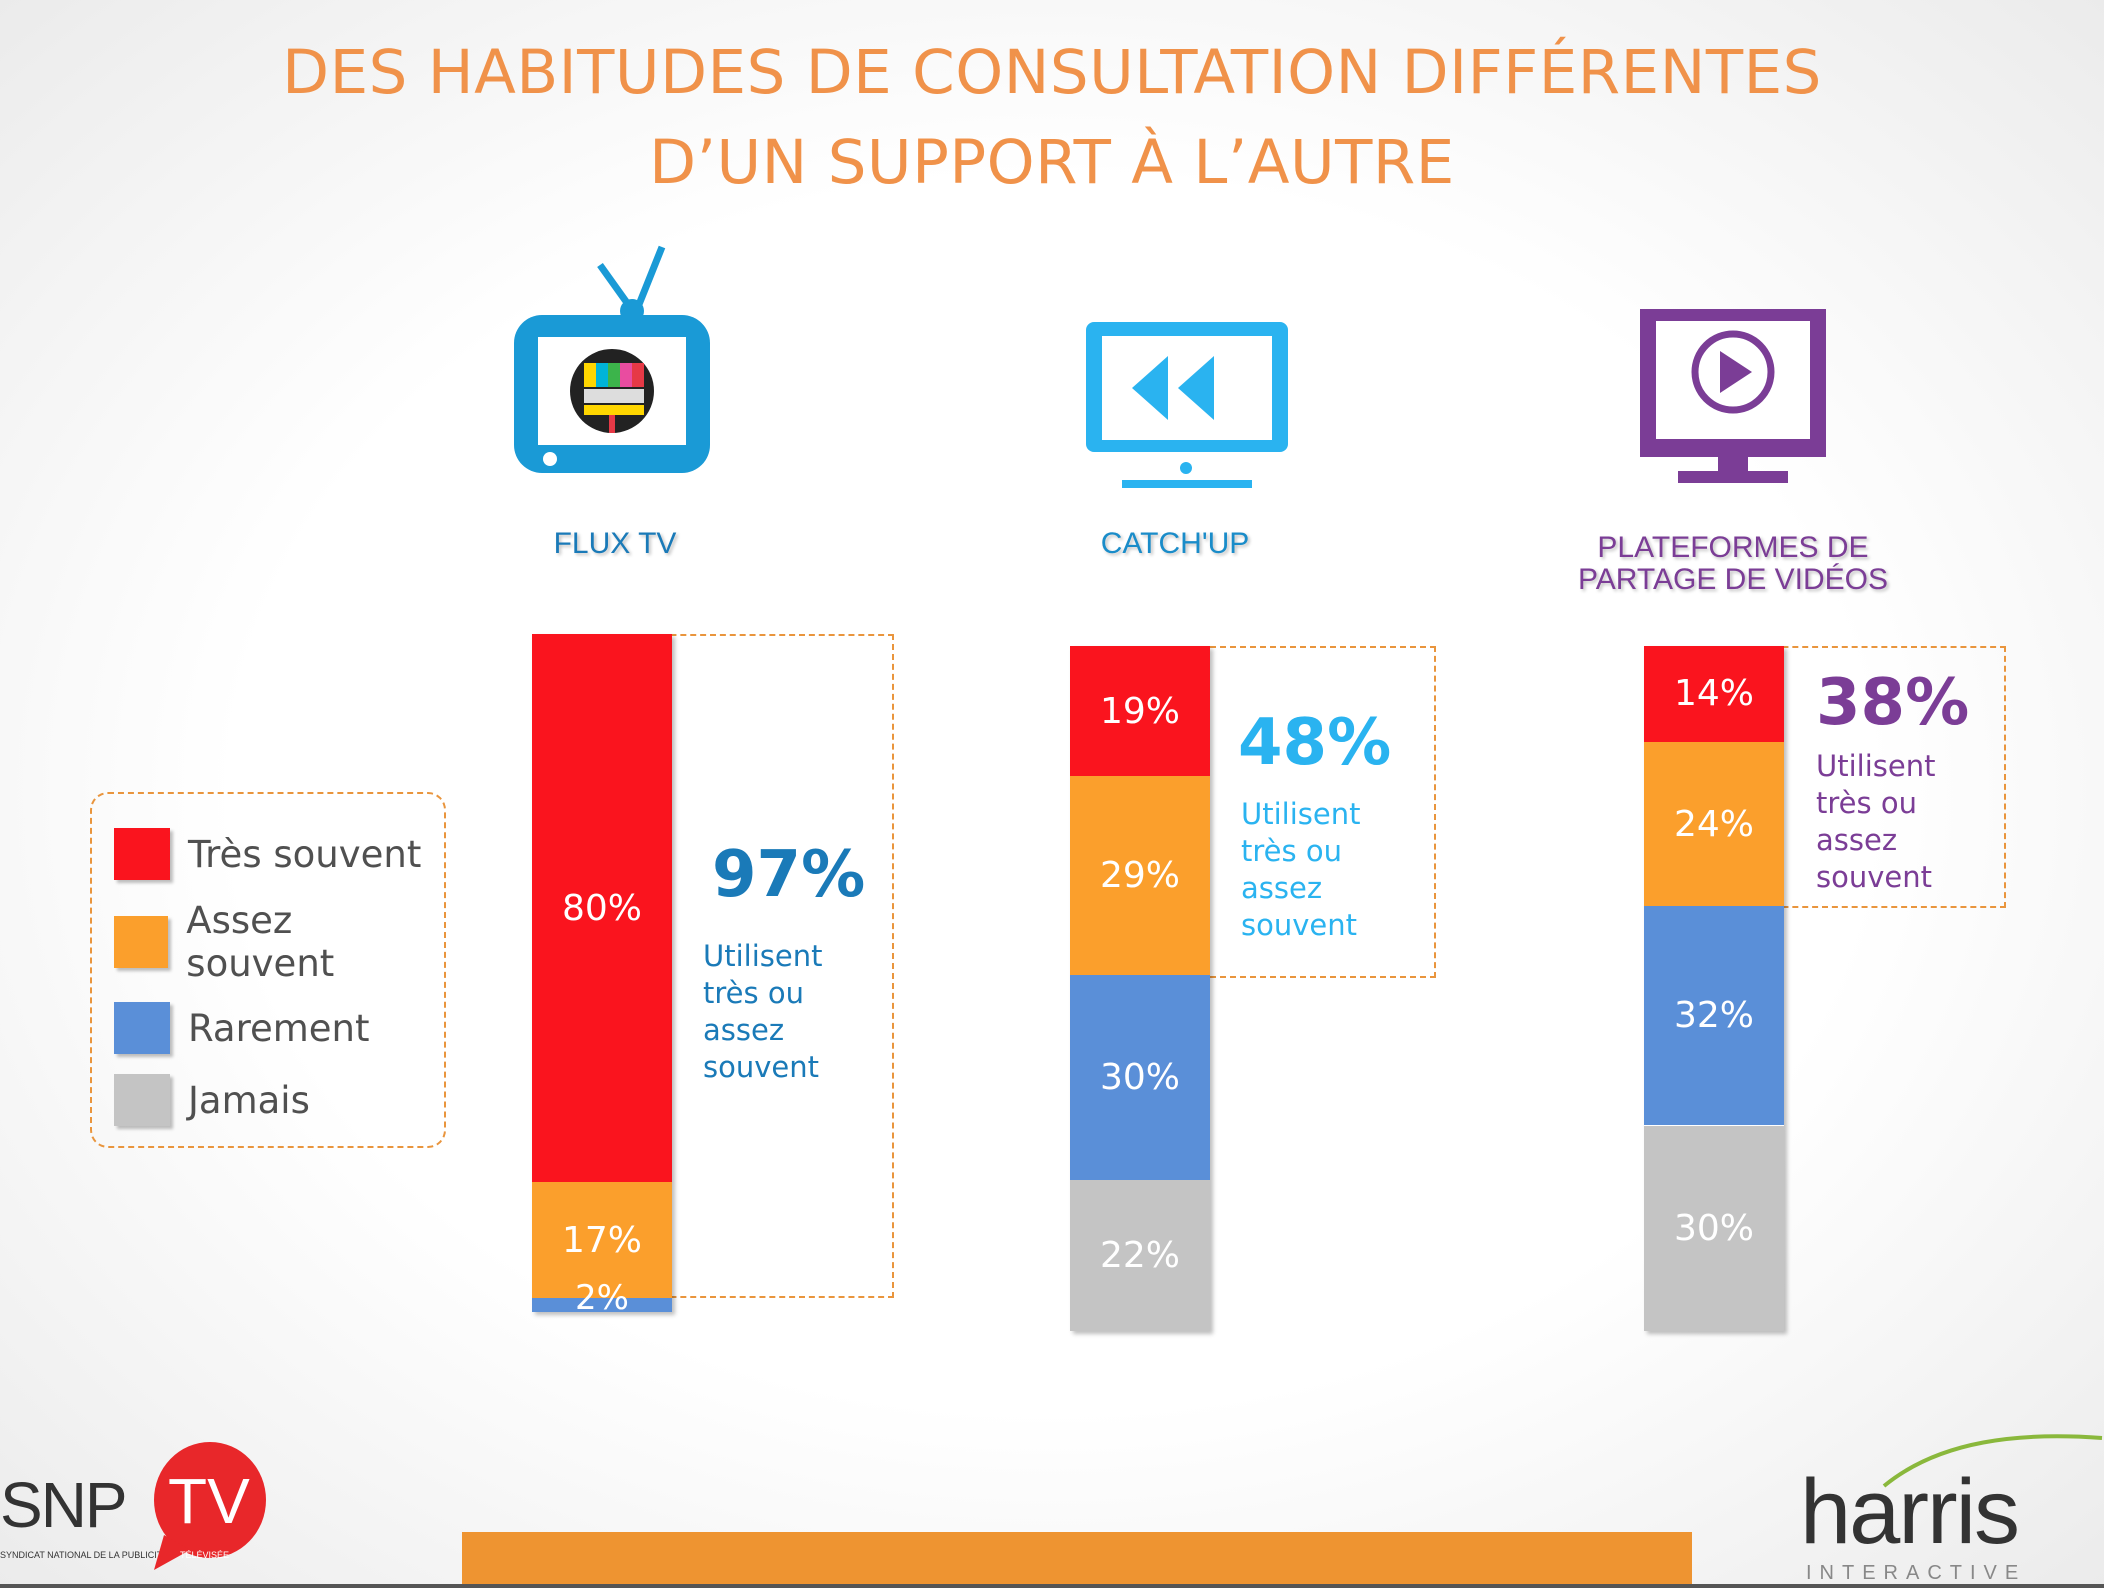  Describe the element at coordinates (279, 1028) in the screenshot. I see `legend-label-rarement: Rarement` at that location.